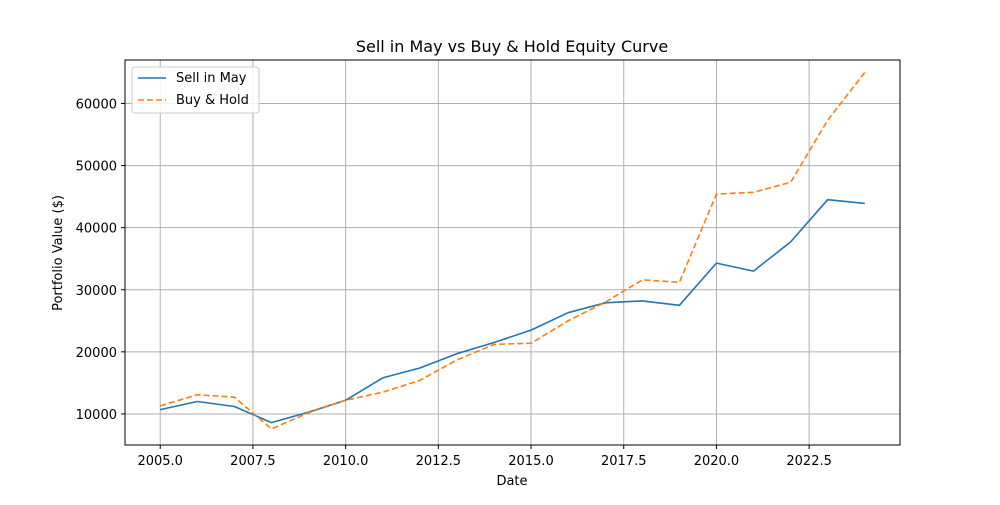 The image size is (1000, 505). Describe the element at coordinates (253, 461) in the screenshot. I see `x-tick-label: 2007.5` at that location.